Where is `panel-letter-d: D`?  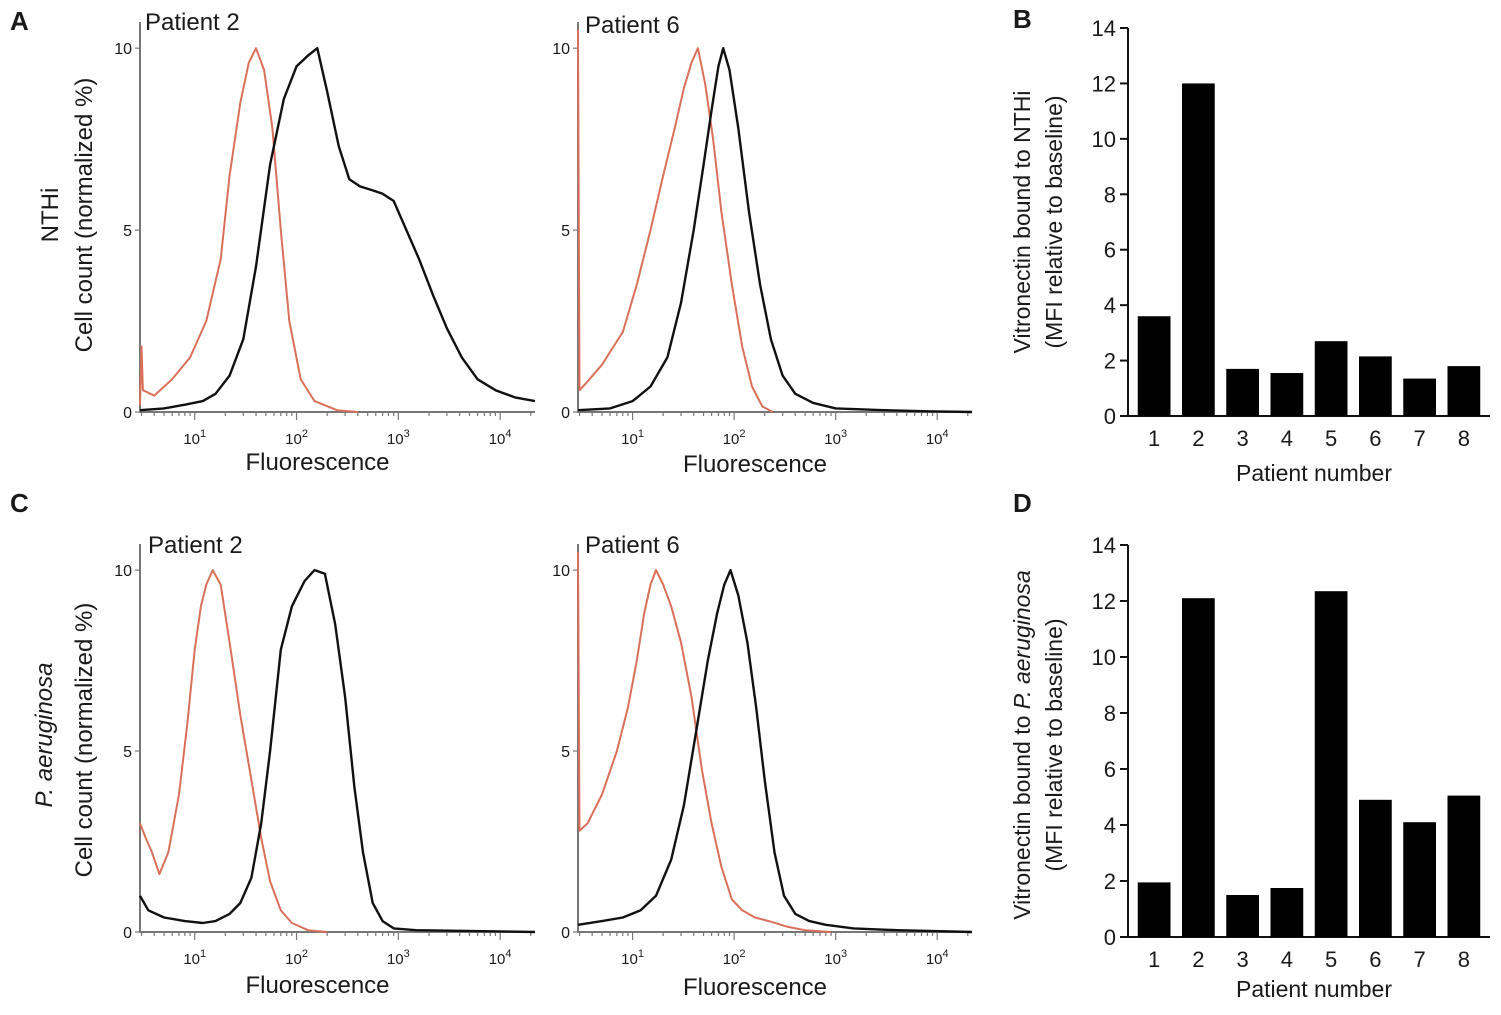
panel-letter-d: D is located at coordinates (1022, 503).